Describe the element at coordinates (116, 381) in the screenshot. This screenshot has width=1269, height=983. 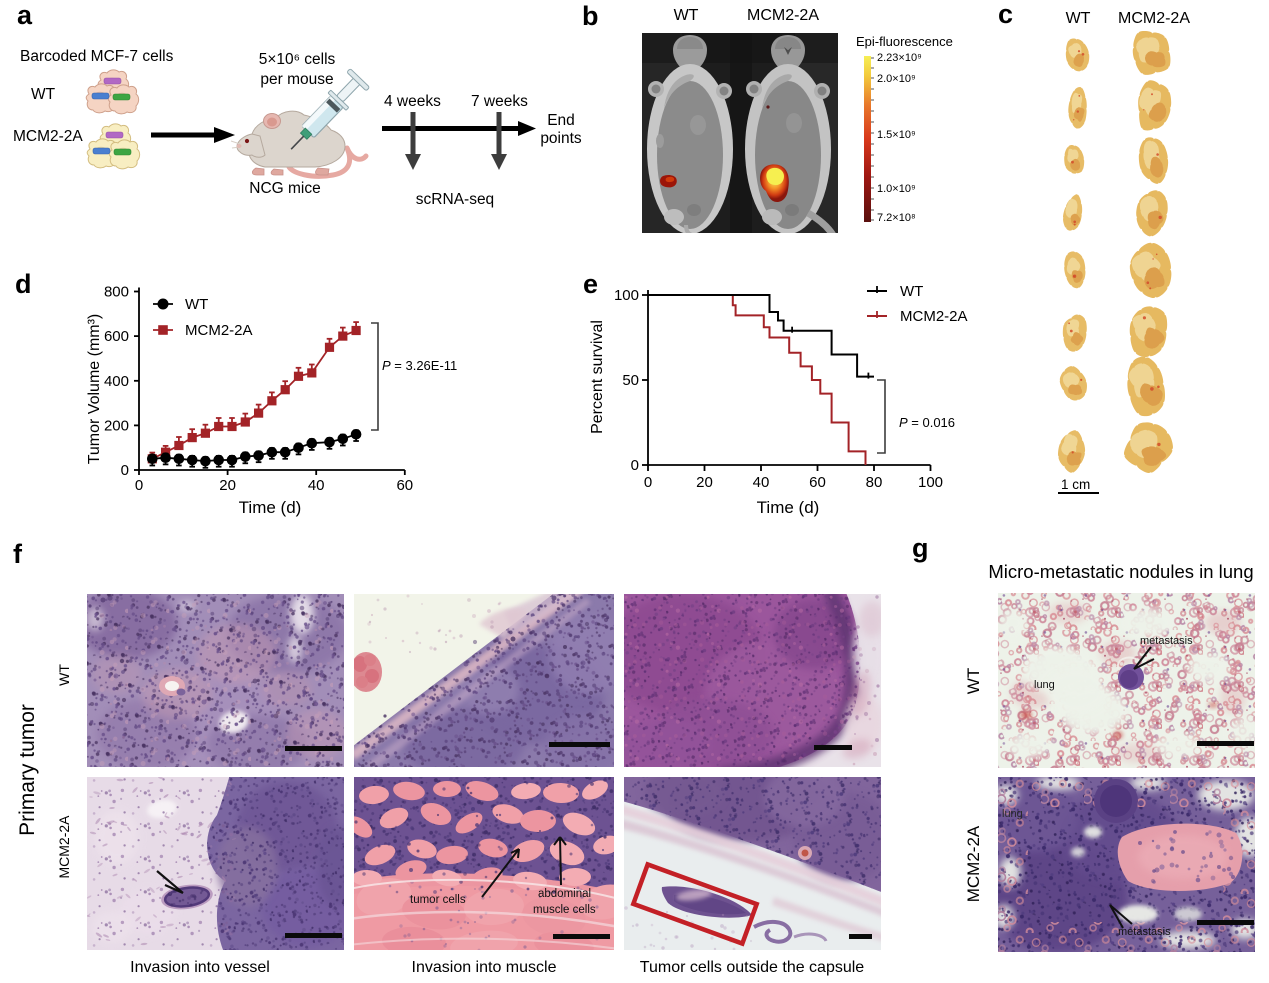
I see `svg-text: 400` at that location.